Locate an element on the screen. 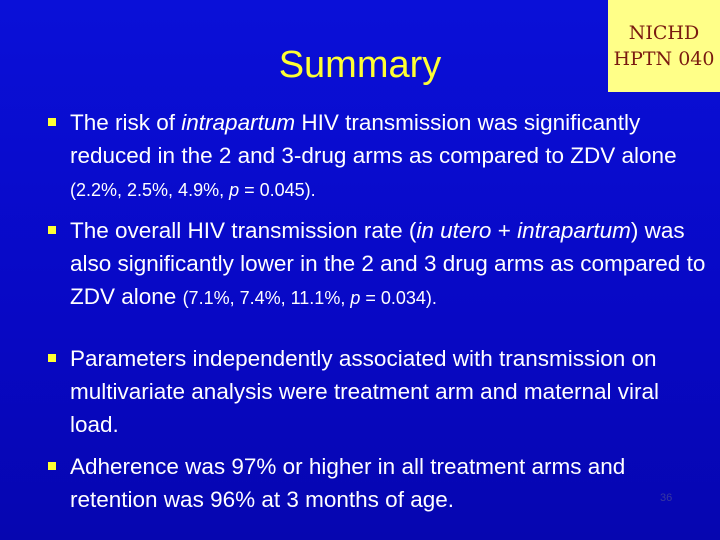 This screenshot has width=720, height=540. text: The overall HIV transmission rate ( is located at coordinates (243, 230).